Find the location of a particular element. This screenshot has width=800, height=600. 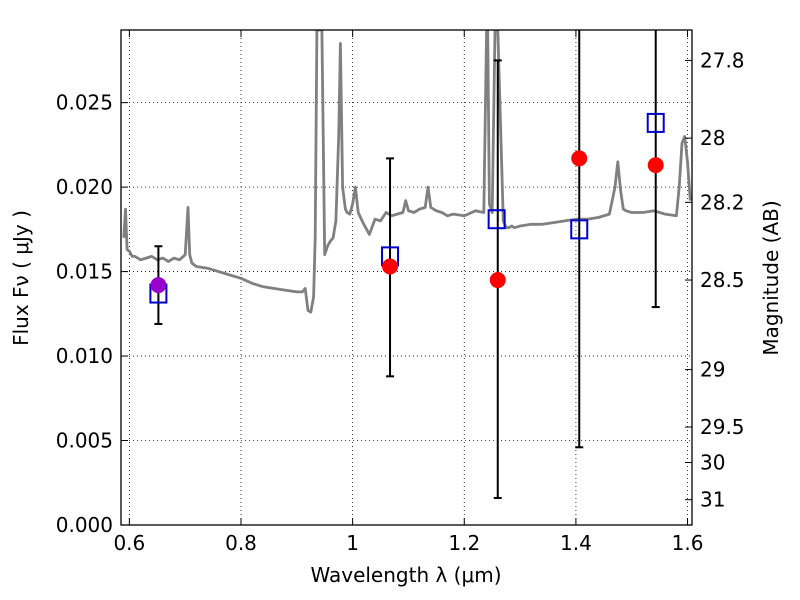

y-tick-label: 0.005 is located at coordinates (84, 441).